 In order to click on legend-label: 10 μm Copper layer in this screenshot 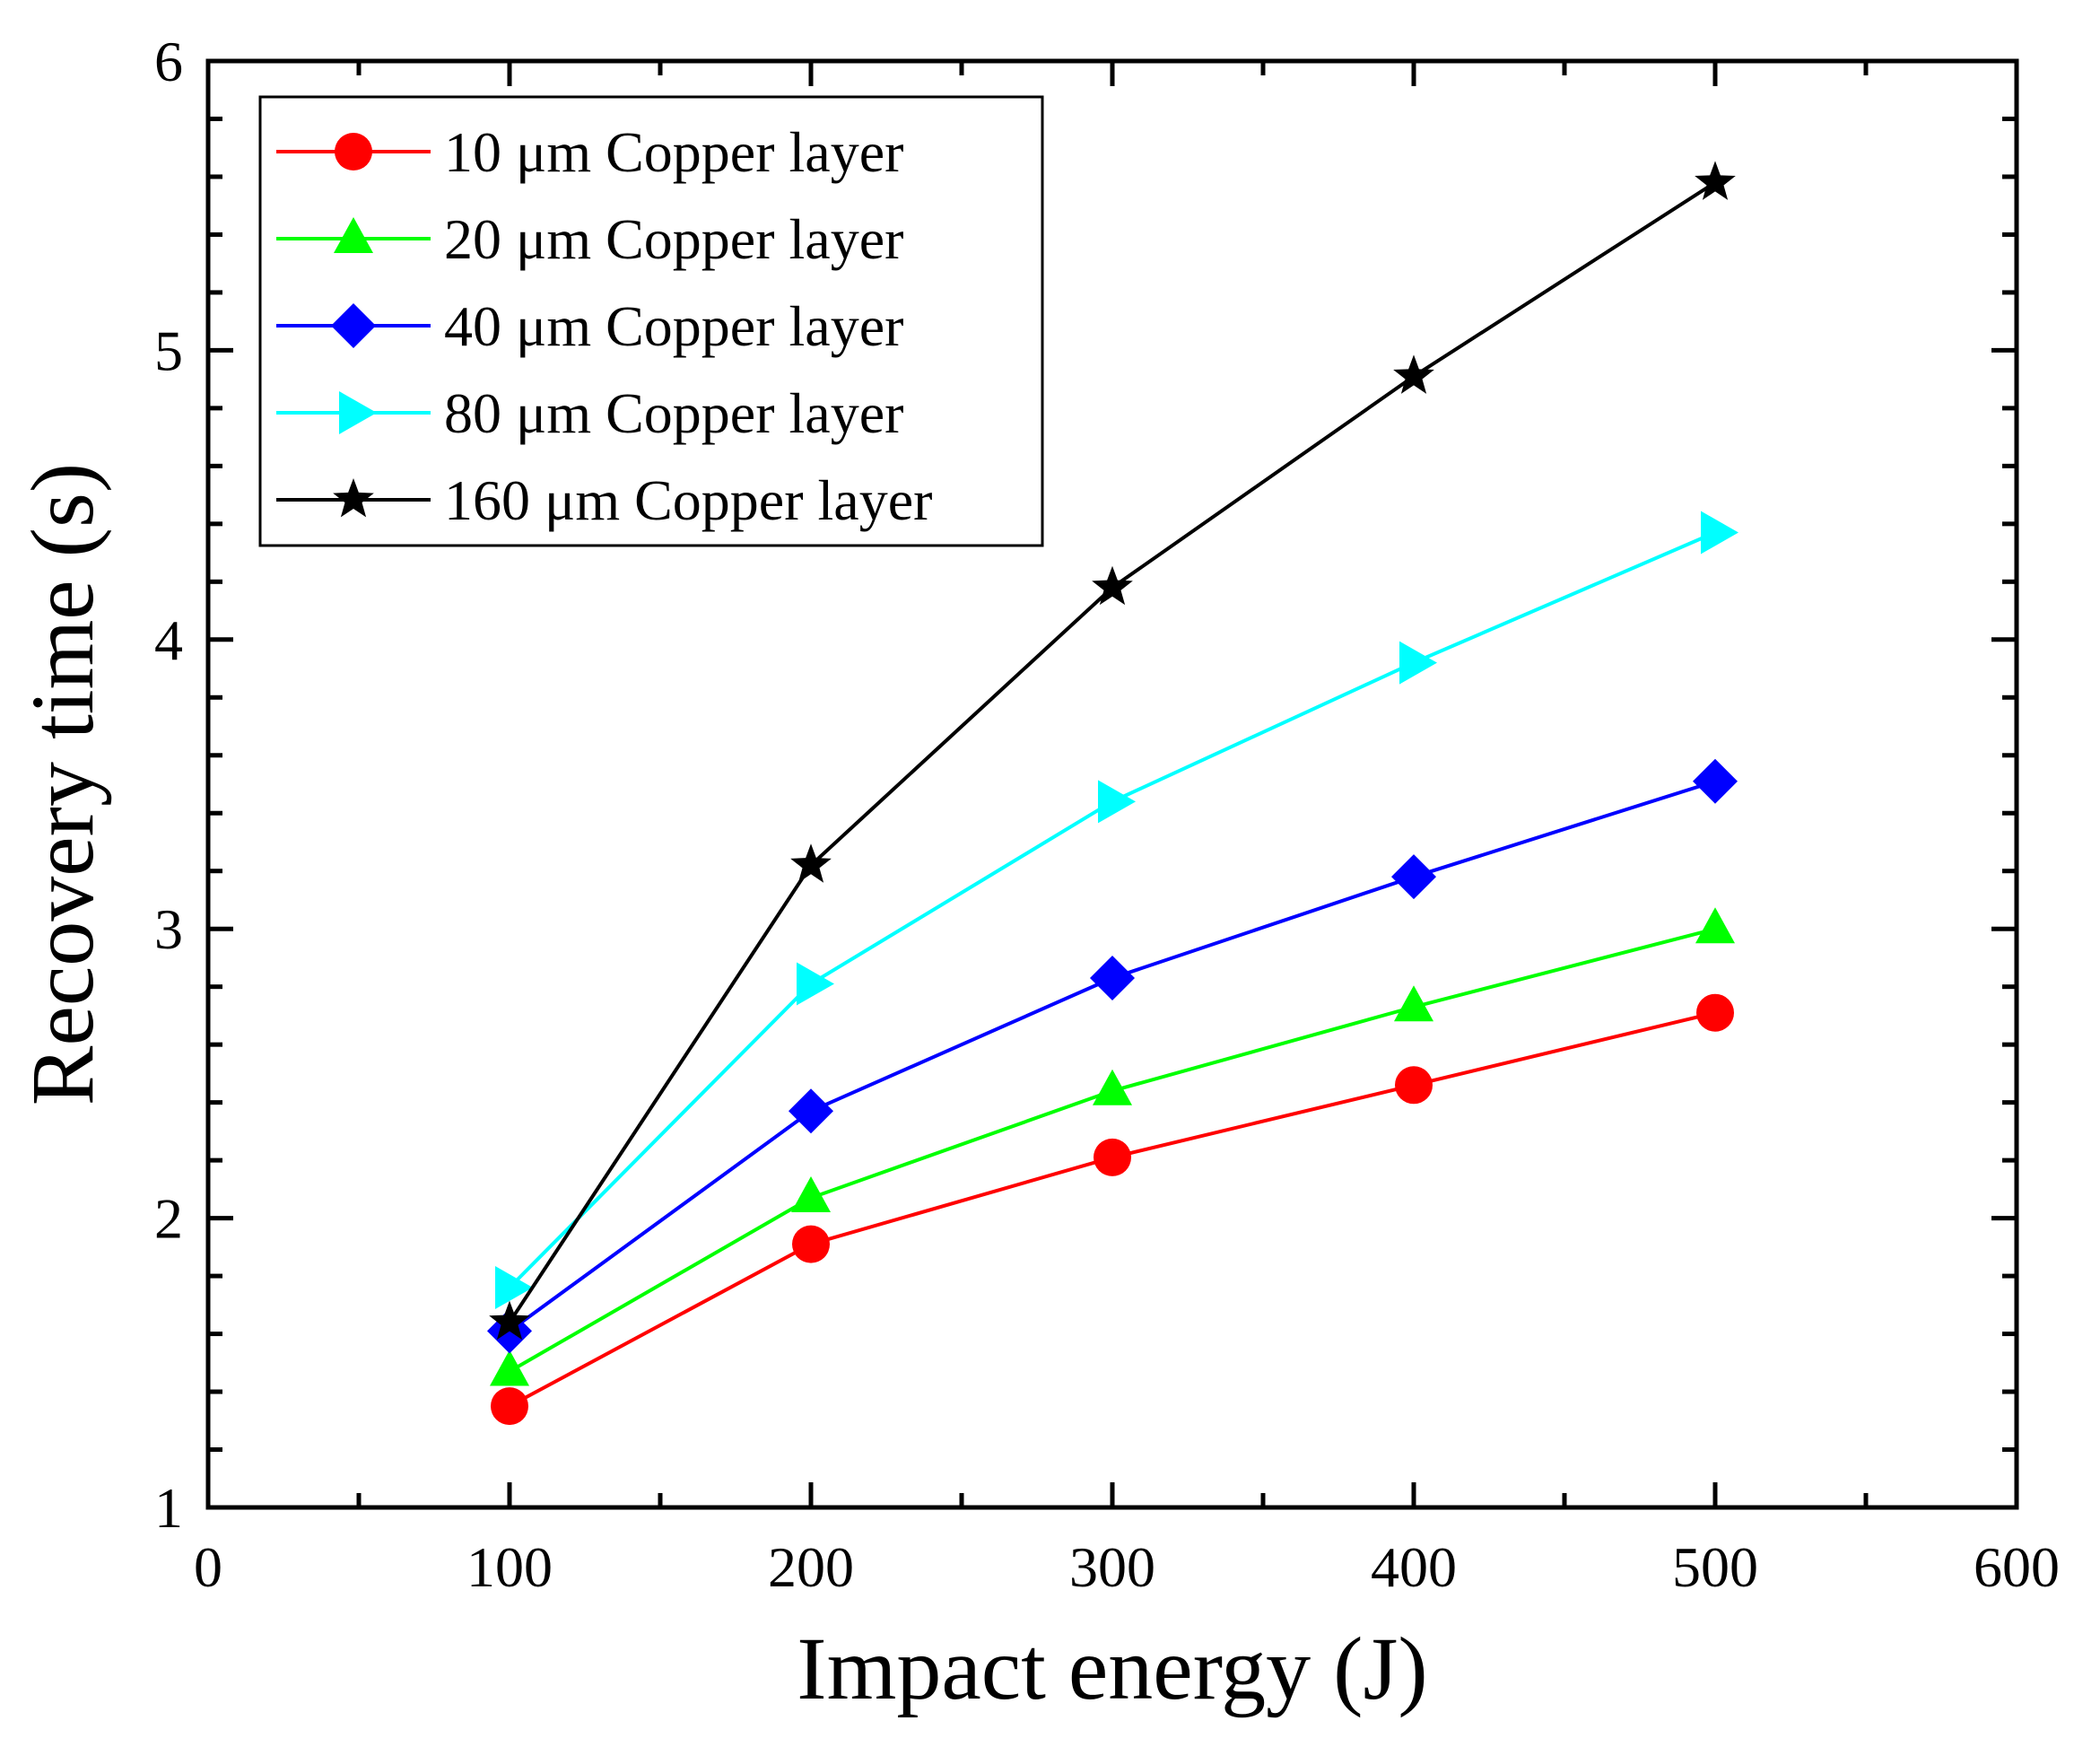, I will do `click(674, 152)`.